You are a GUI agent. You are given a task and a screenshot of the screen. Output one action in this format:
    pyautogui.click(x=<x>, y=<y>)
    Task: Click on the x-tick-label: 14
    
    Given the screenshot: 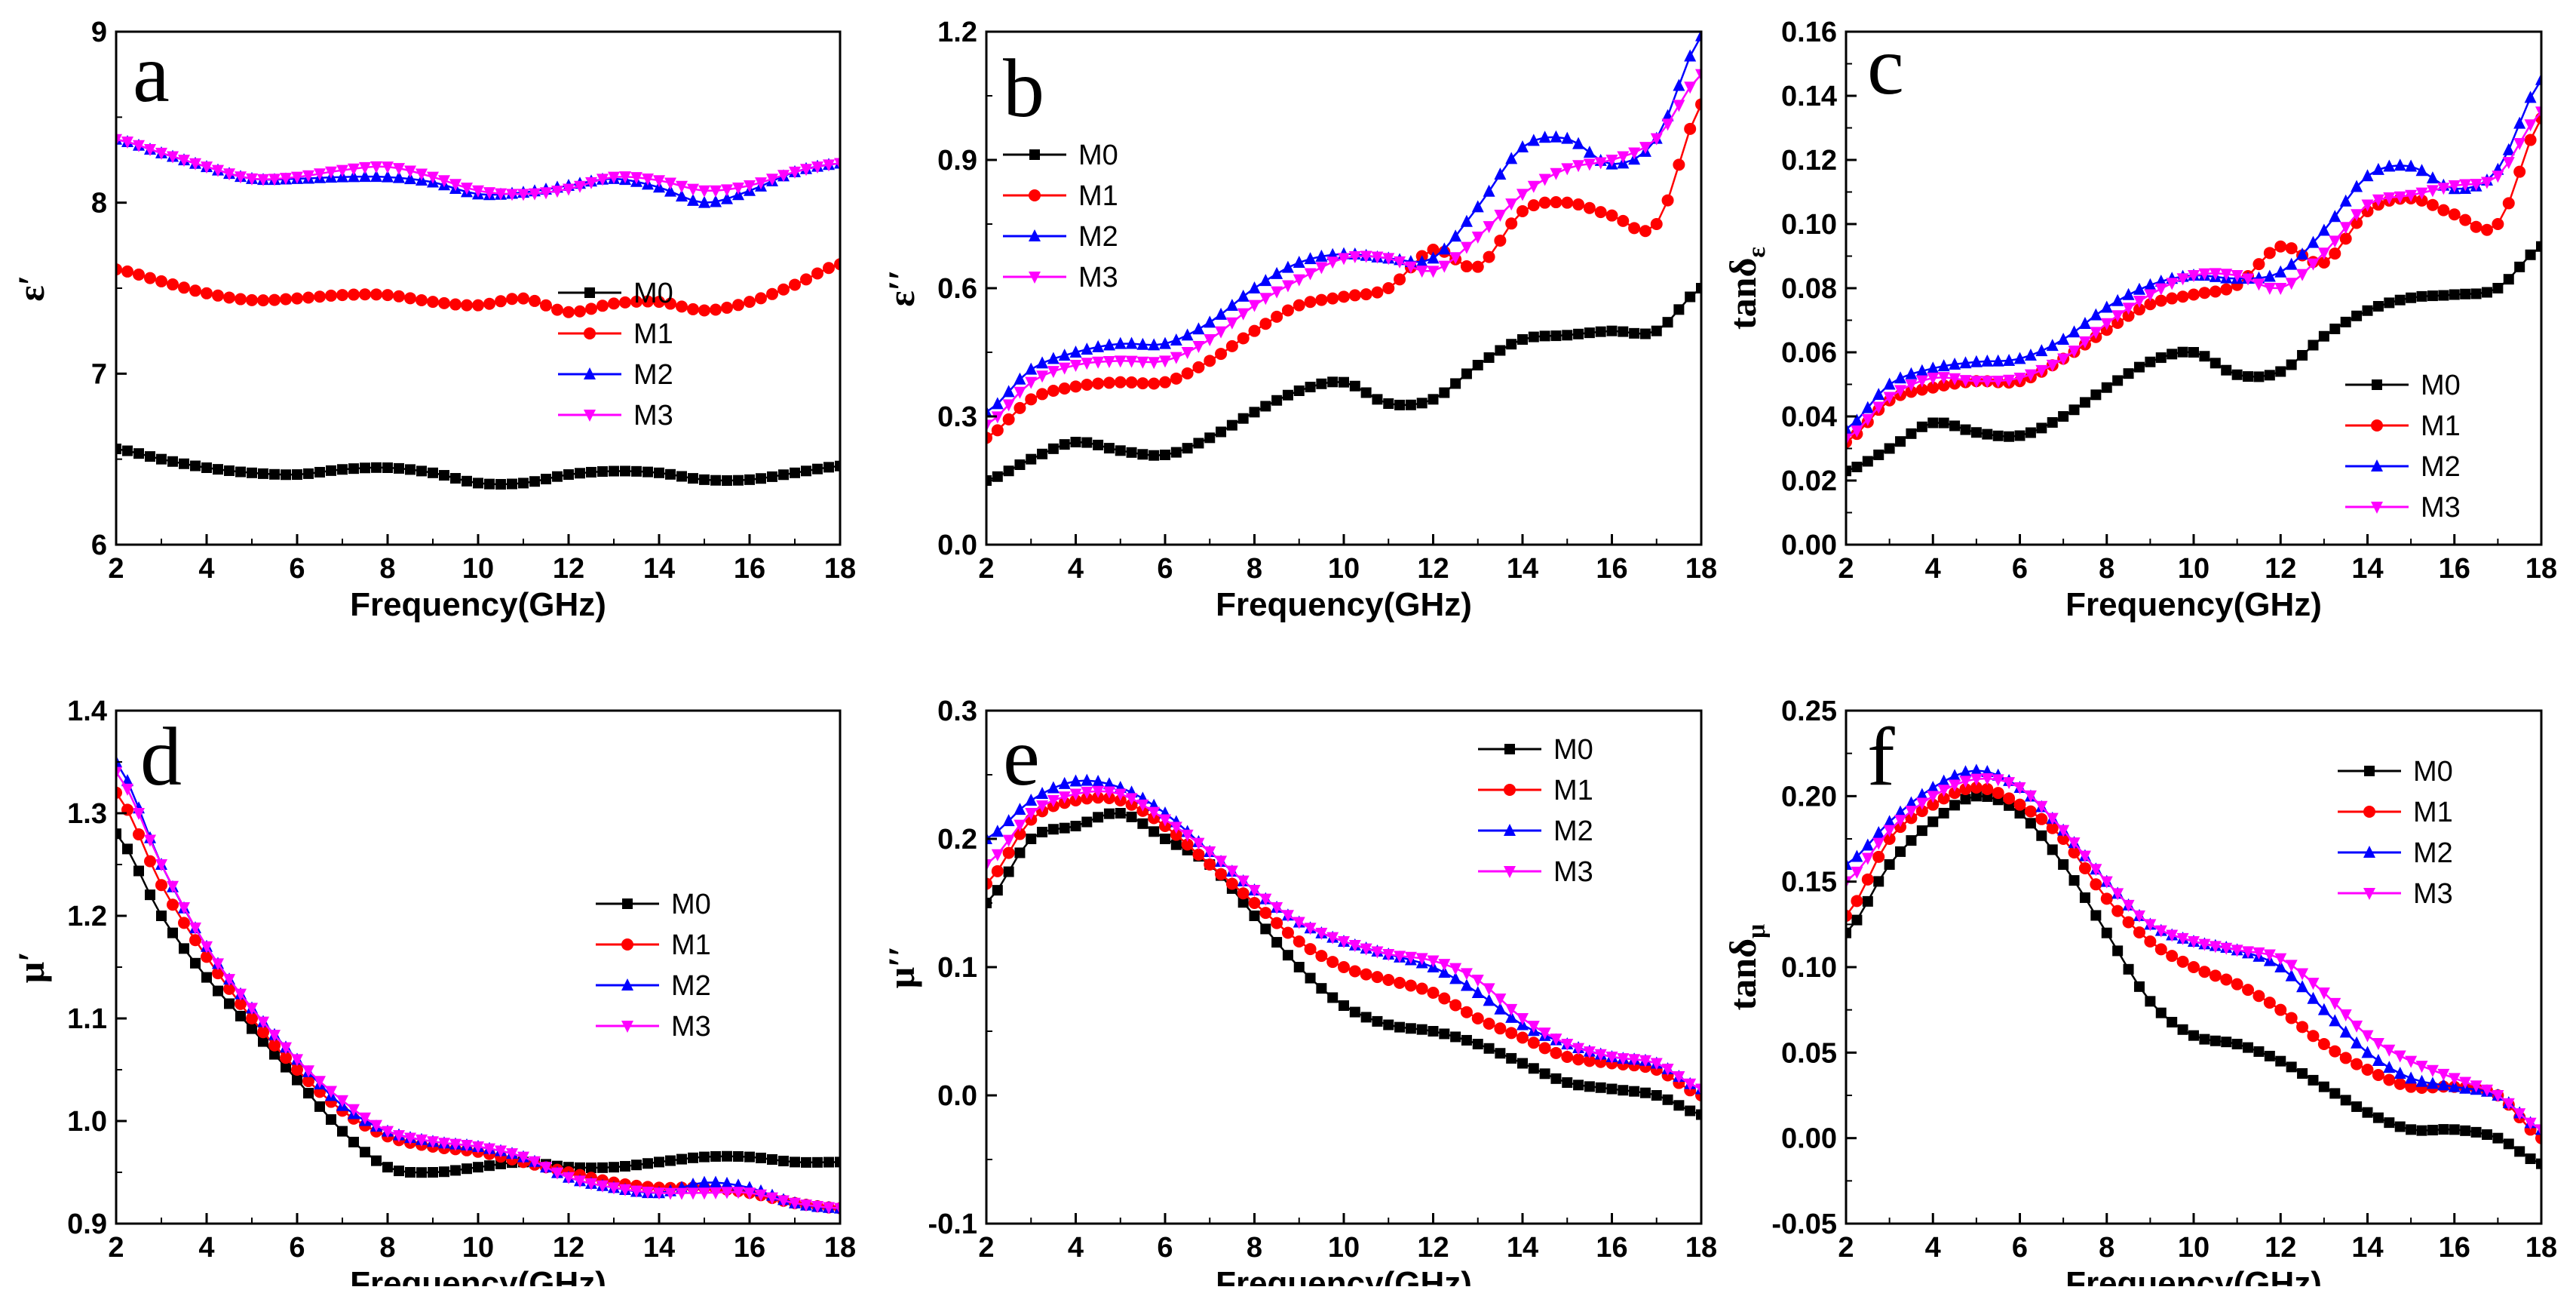 What is the action you would take?
    pyautogui.click(x=1522, y=569)
    